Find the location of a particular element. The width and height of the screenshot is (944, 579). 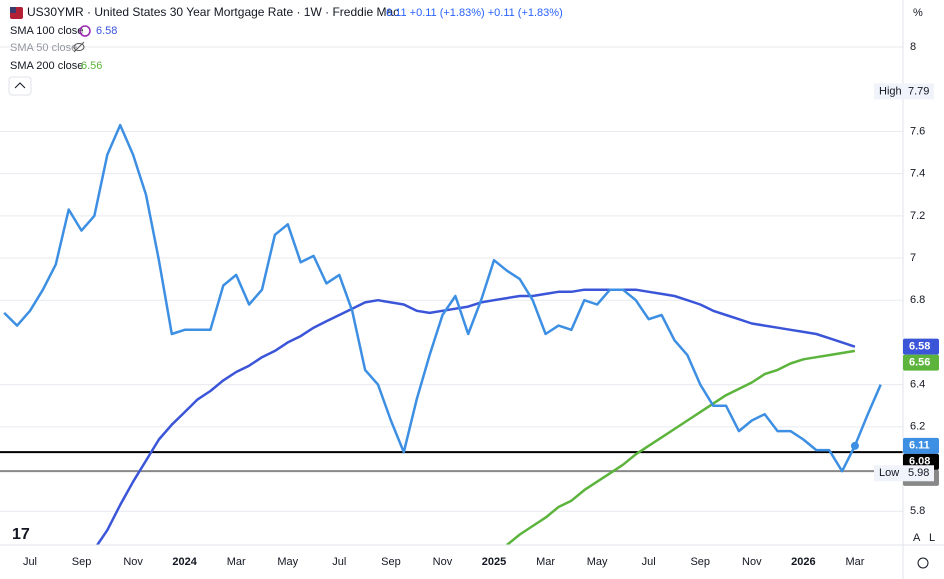

y-tick-label: 5.8 is located at coordinates (917, 511).